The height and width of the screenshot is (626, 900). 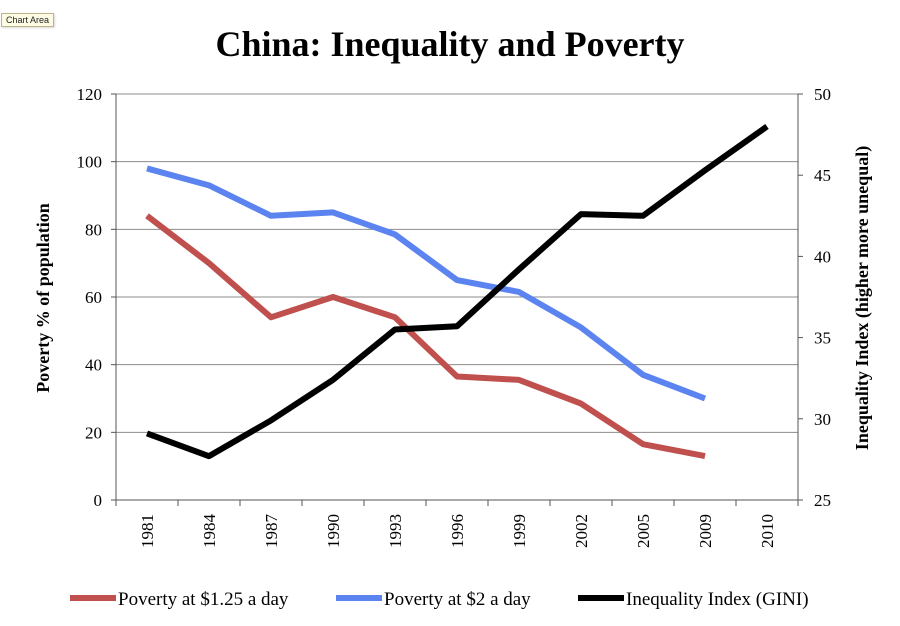 What do you see at coordinates (717, 599) in the screenshot?
I see `legend-label-2: Inequality Index (GINI)` at bounding box center [717, 599].